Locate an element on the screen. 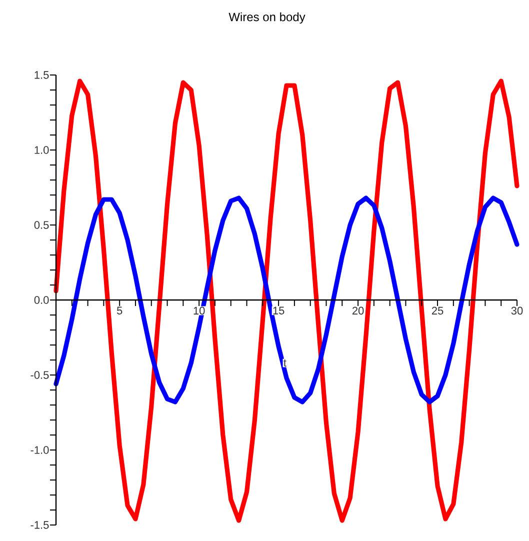 The height and width of the screenshot is (541, 529). x-tick-label: 15 is located at coordinates (278, 310).